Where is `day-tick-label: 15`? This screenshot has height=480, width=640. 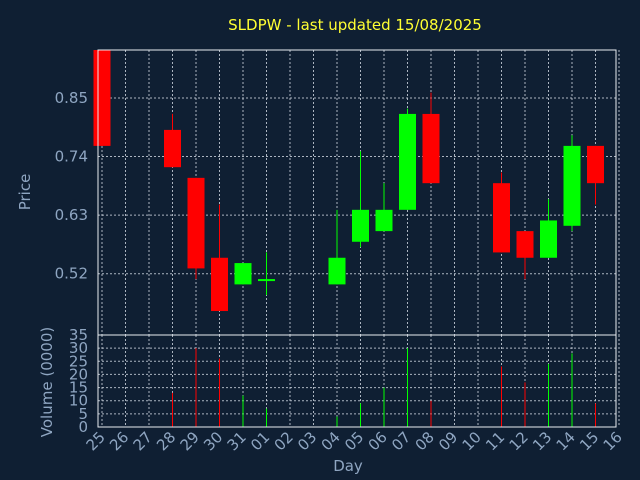 day-tick-label: 15 is located at coordinates (589, 441).